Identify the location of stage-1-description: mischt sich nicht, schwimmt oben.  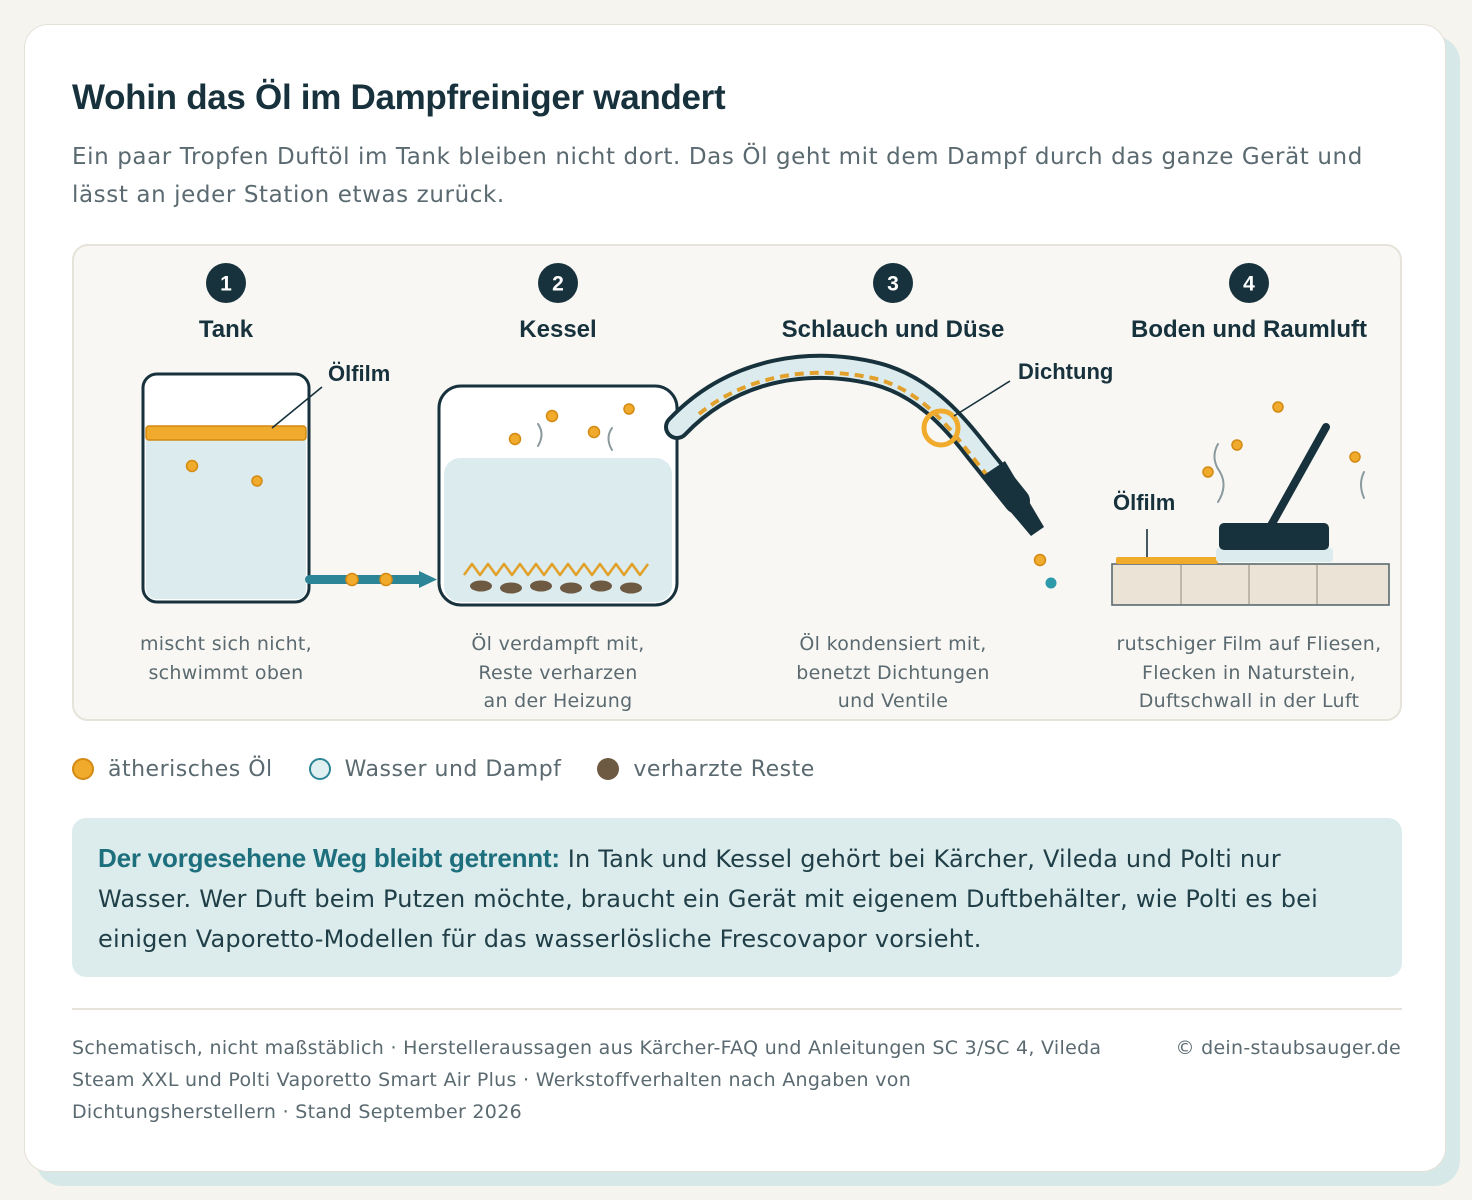
(226, 658).